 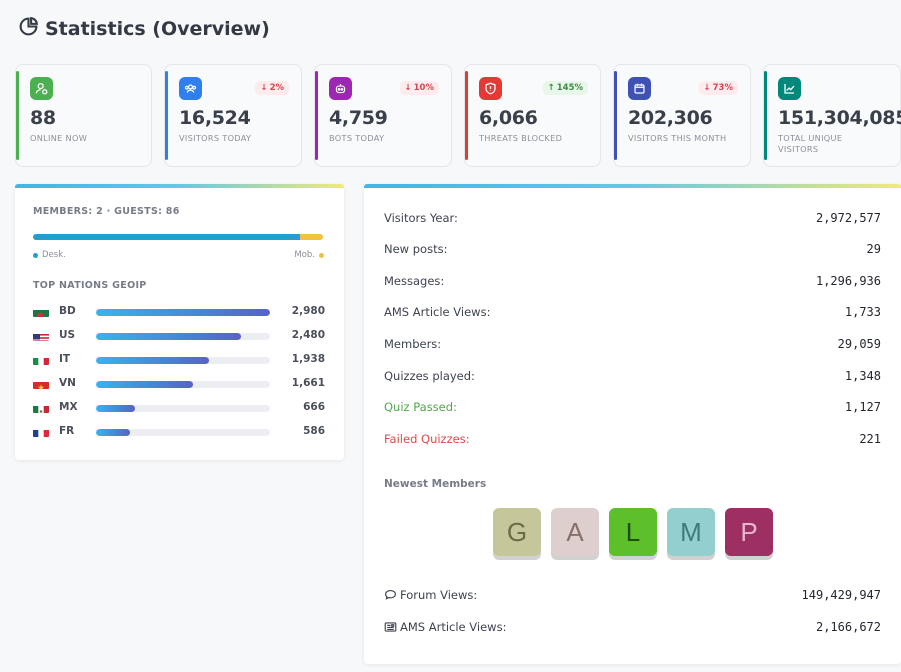 What do you see at coordinates (309, 255) in the screenshot?
I see `mobile-legend: Mob.` at bounding box center [309, 255].